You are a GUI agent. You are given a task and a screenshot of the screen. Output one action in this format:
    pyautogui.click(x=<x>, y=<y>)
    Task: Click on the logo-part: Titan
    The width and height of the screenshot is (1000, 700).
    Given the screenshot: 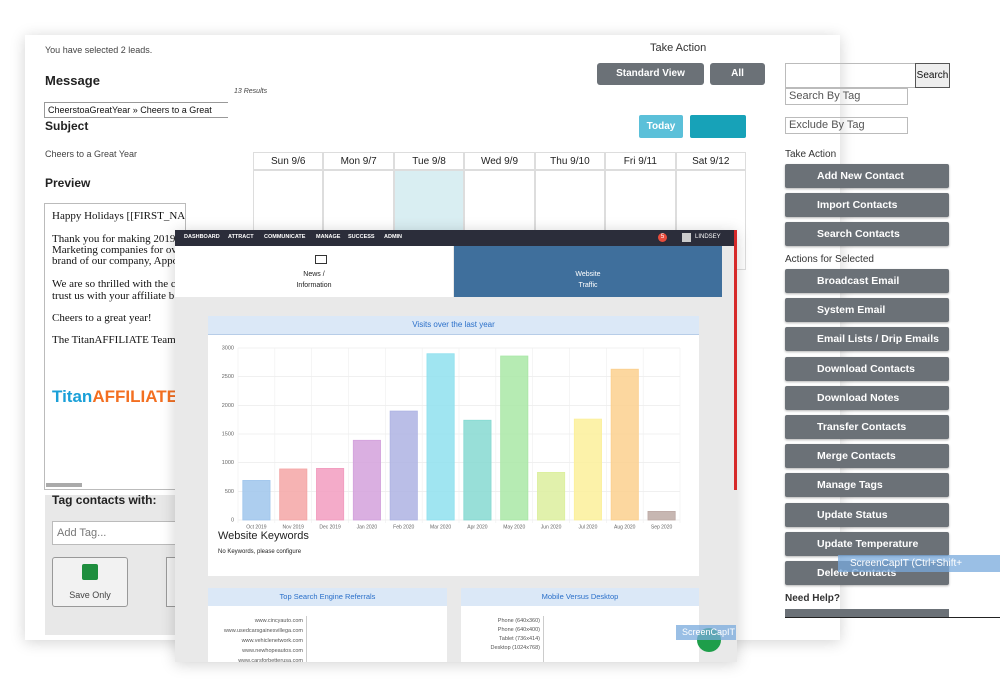 What is the action you would take?
    pyautogui.click(x=72, y=396)
    